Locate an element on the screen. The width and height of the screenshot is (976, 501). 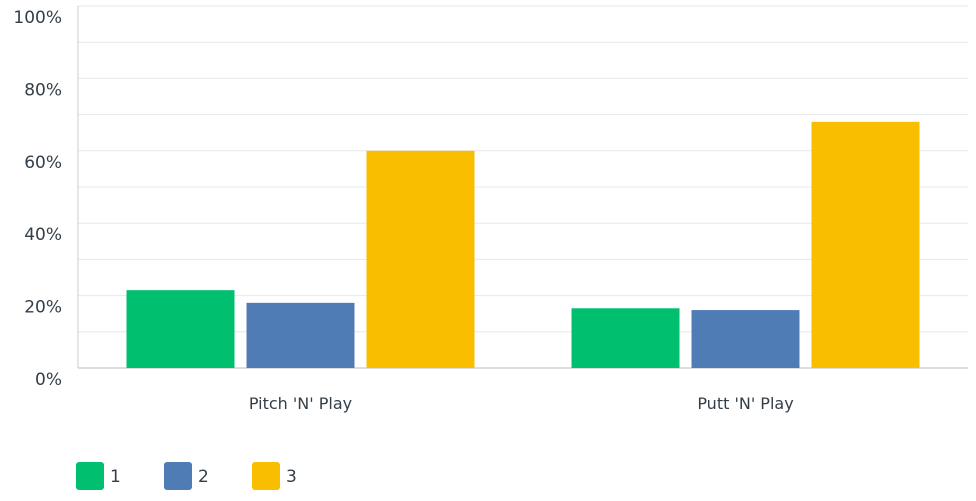
legend-label: 3 is located at coordinates (291, 477).